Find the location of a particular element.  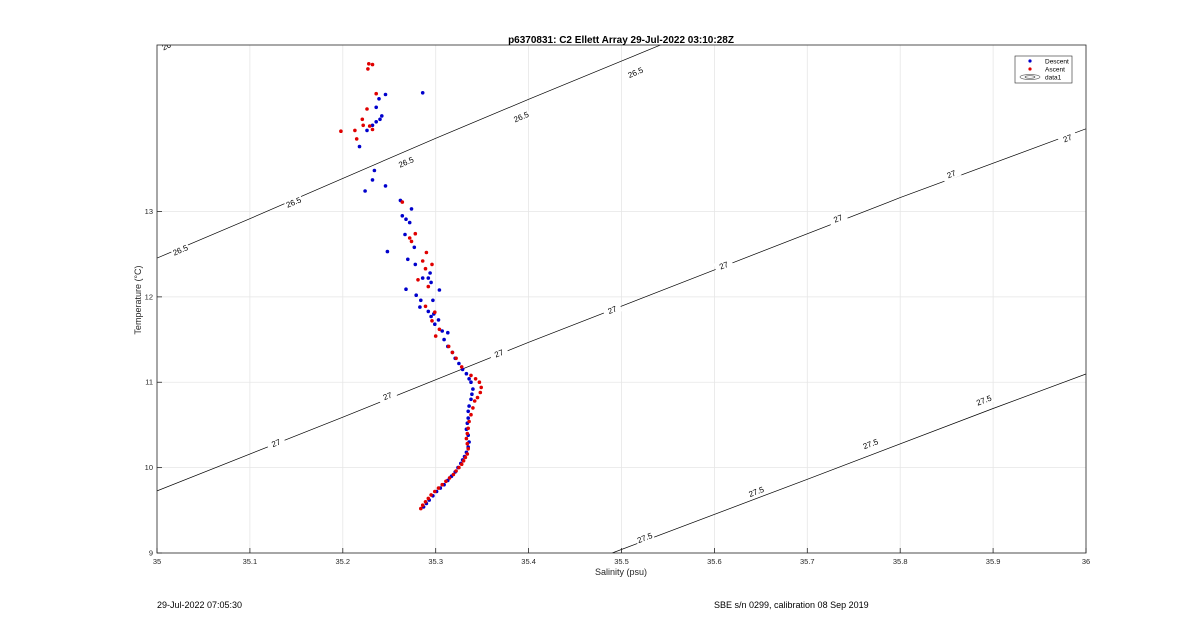

y-axis: 9 10 11 12 13 is located at coordinates (153, 382).